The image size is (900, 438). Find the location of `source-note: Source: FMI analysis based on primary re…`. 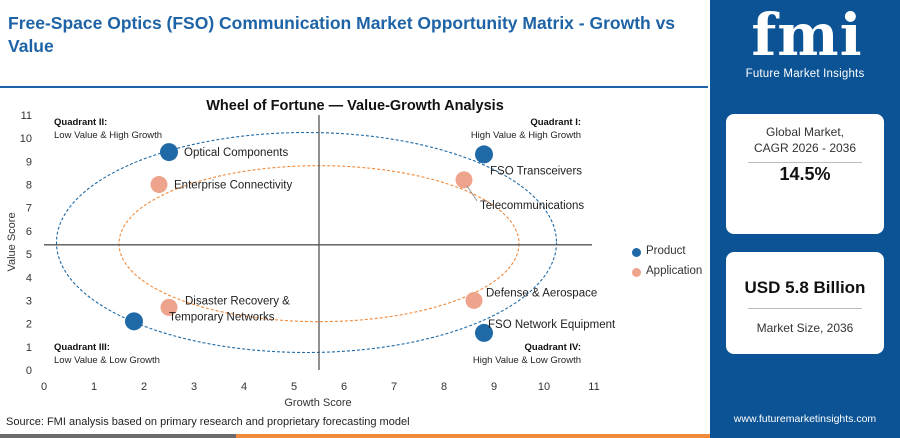

source-note: Source: FMI analysis based on primary re… is located at coordinates (208, 422).